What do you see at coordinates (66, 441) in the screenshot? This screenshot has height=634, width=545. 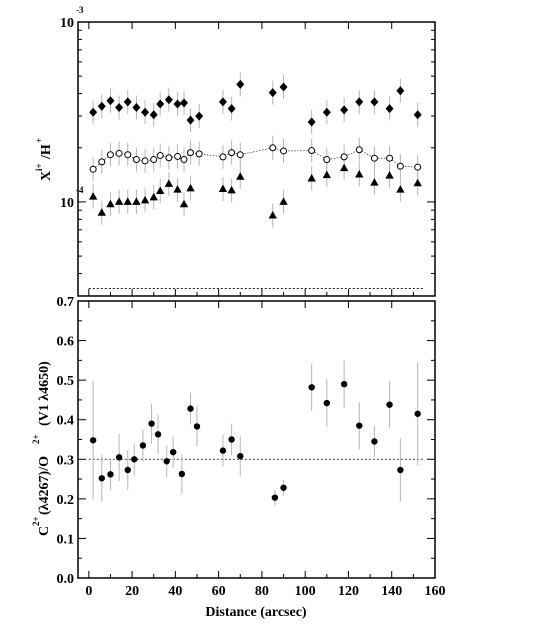 I see `bottom-y-tick-labels: 0.0 0.1 0.2 0.3 0.4 0.5 0.6 0.7` at bounding box center [66, 441].